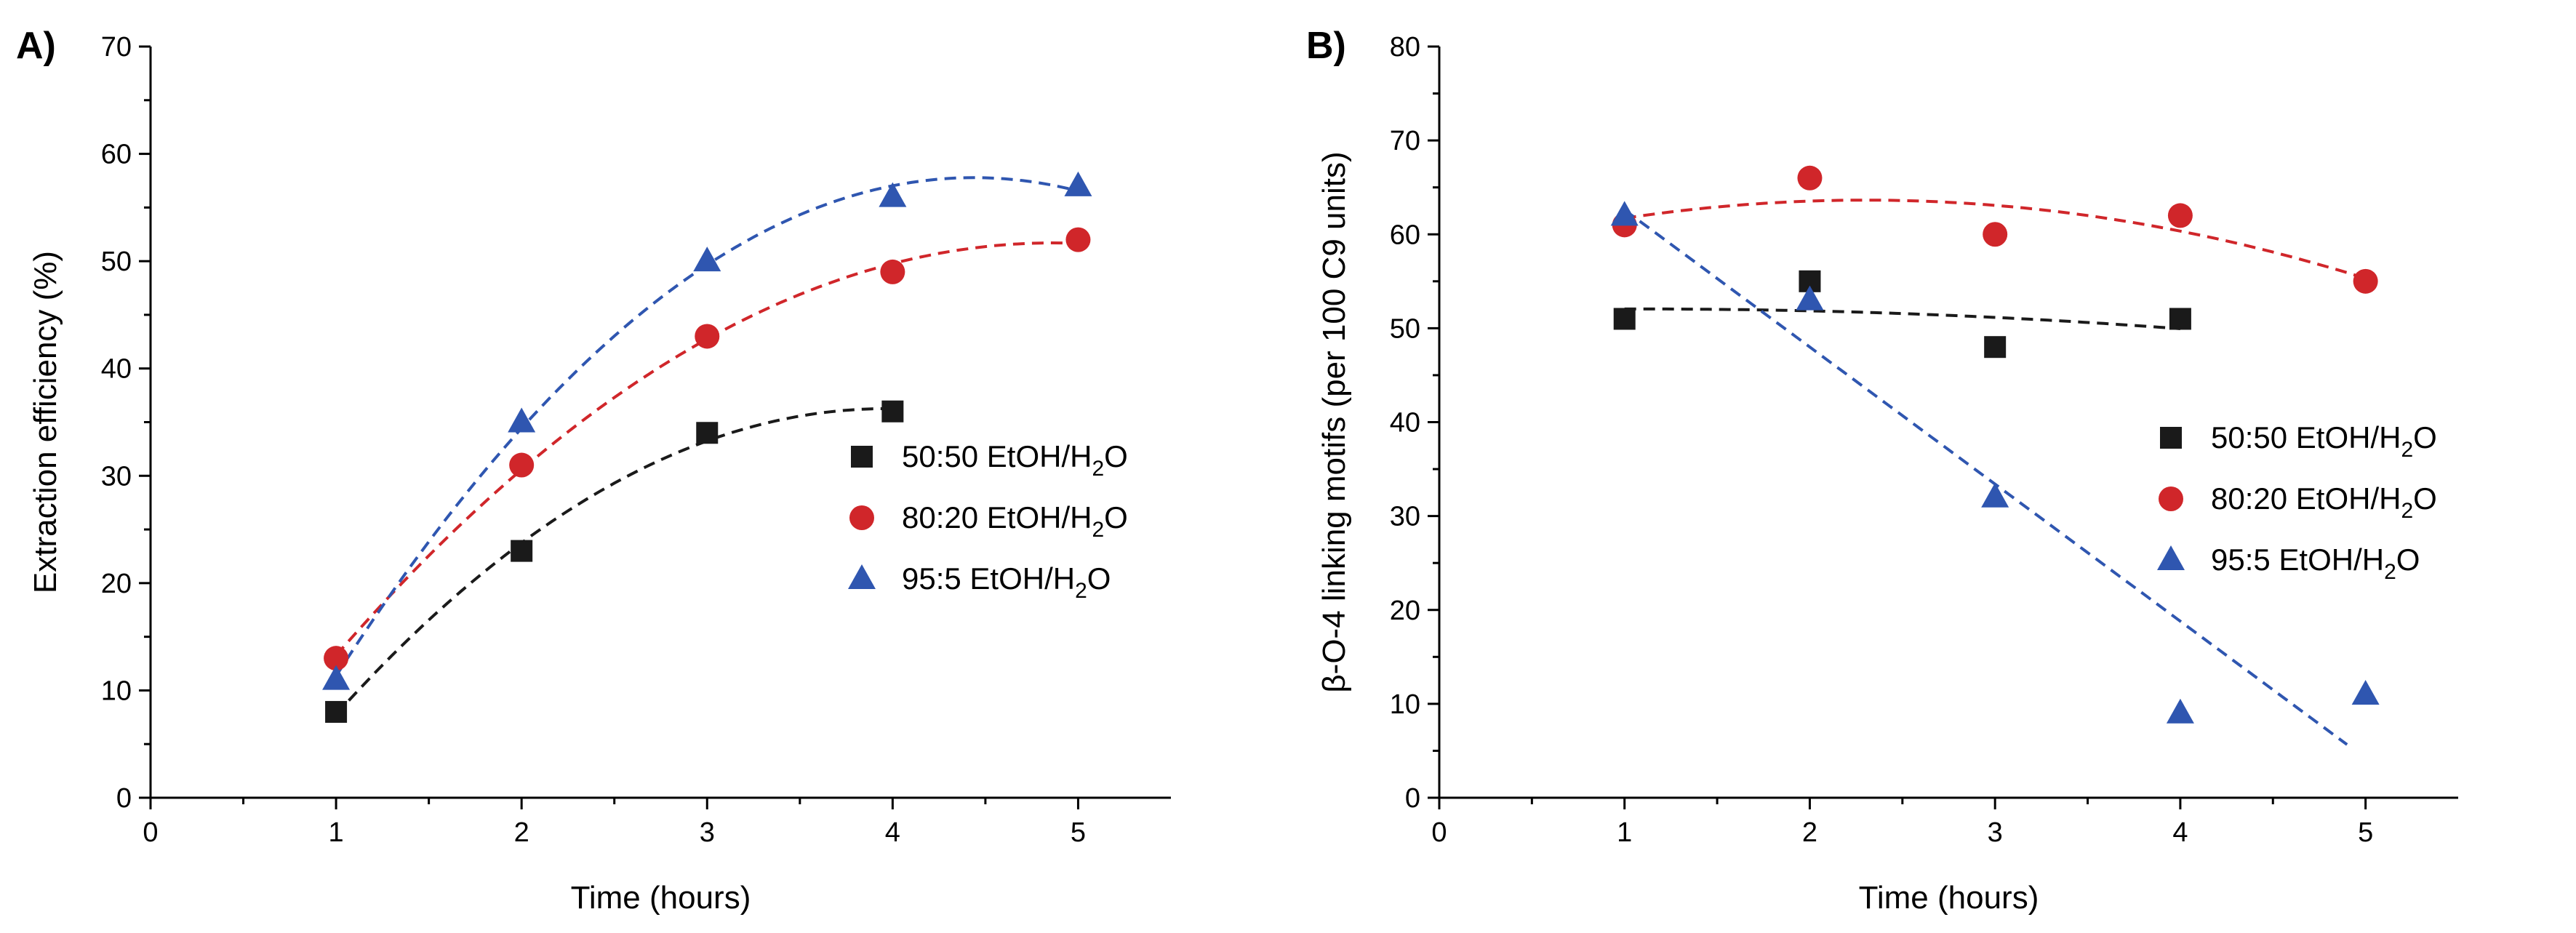  Describe the element at coordinates (36, 46) in the screenshot. I see `panel-label: A)` at that location.